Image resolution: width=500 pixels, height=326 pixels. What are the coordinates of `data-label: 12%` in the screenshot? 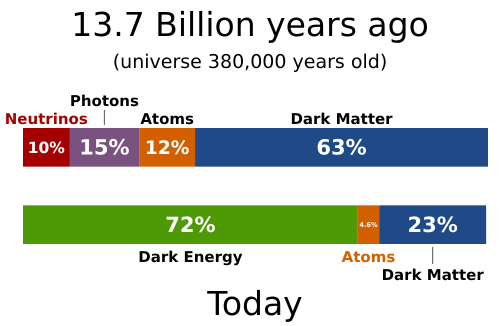 It's located at (167, 148).